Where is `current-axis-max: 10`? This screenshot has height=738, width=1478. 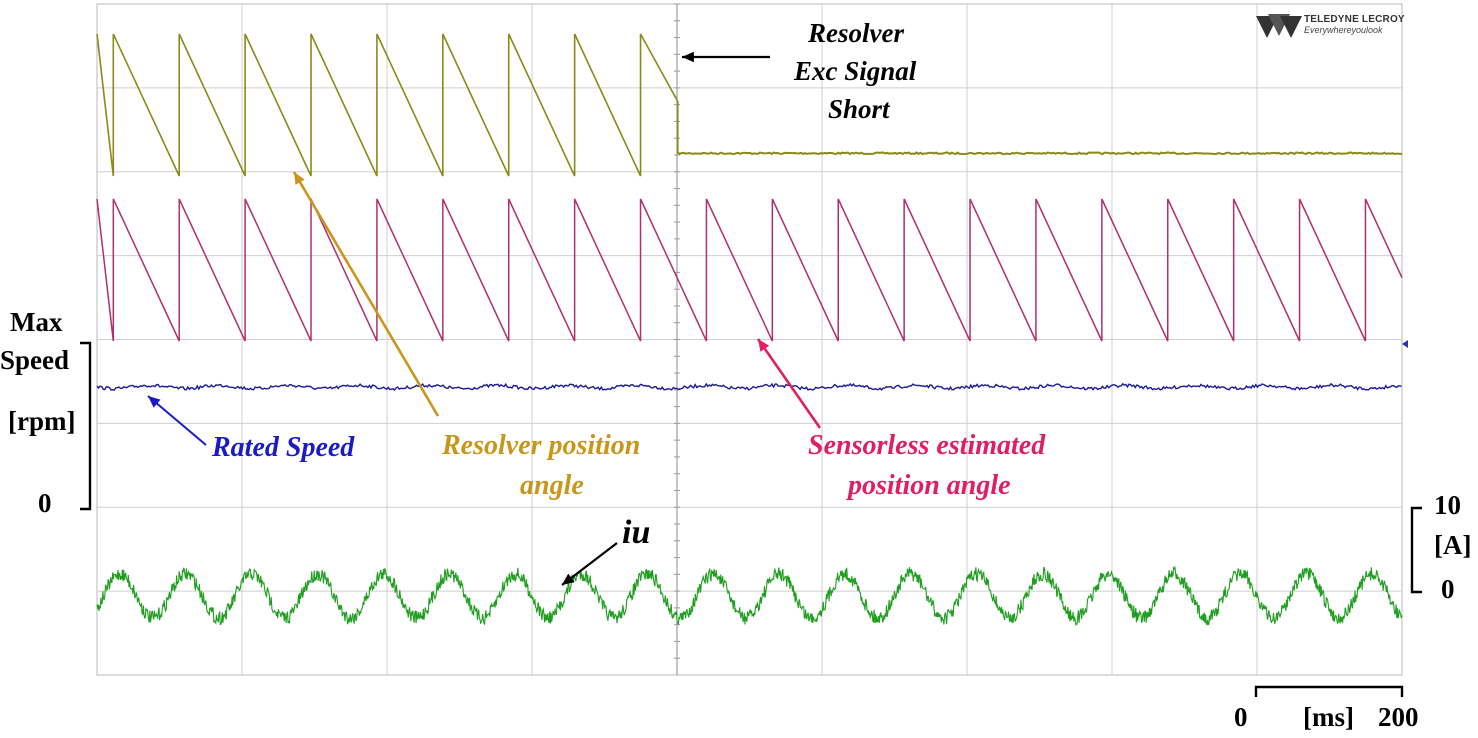
current-axis-max: 10 is located at coordinates (1447, 505).